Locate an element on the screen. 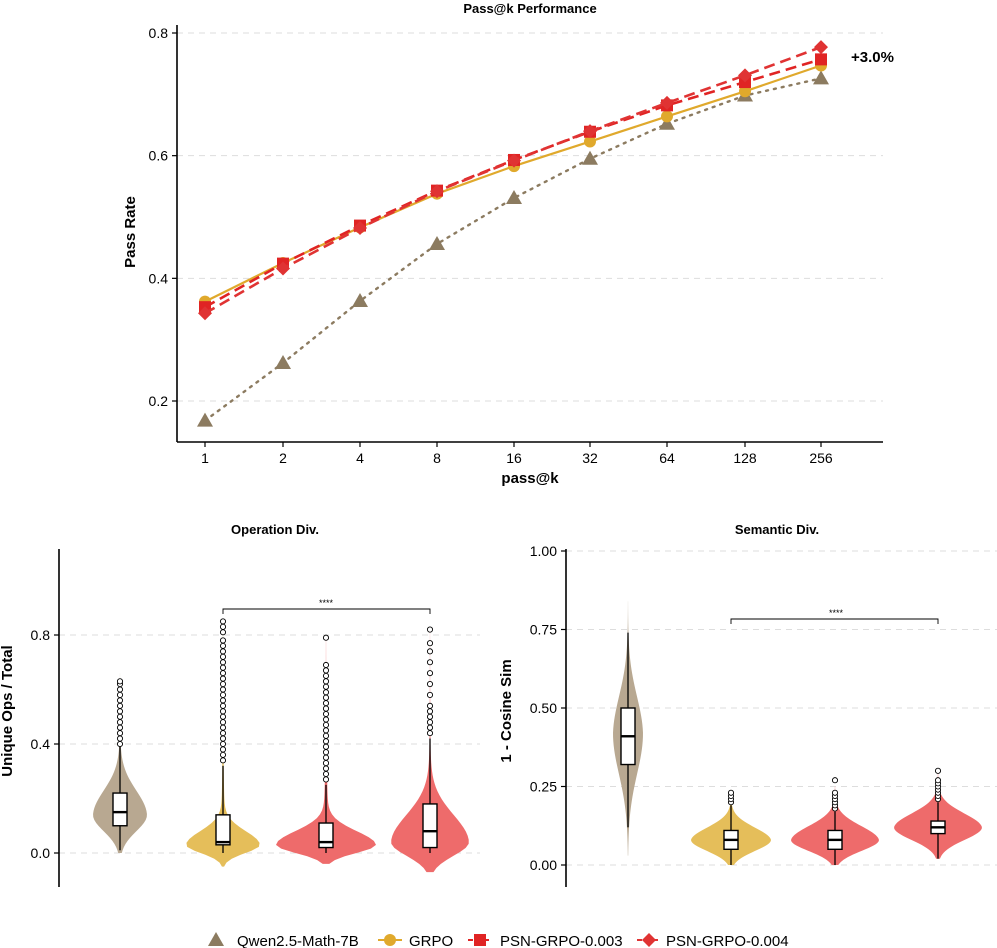 This screenshot has width=997, height=948. op-significance: **** is located at coordinates (326, 603).